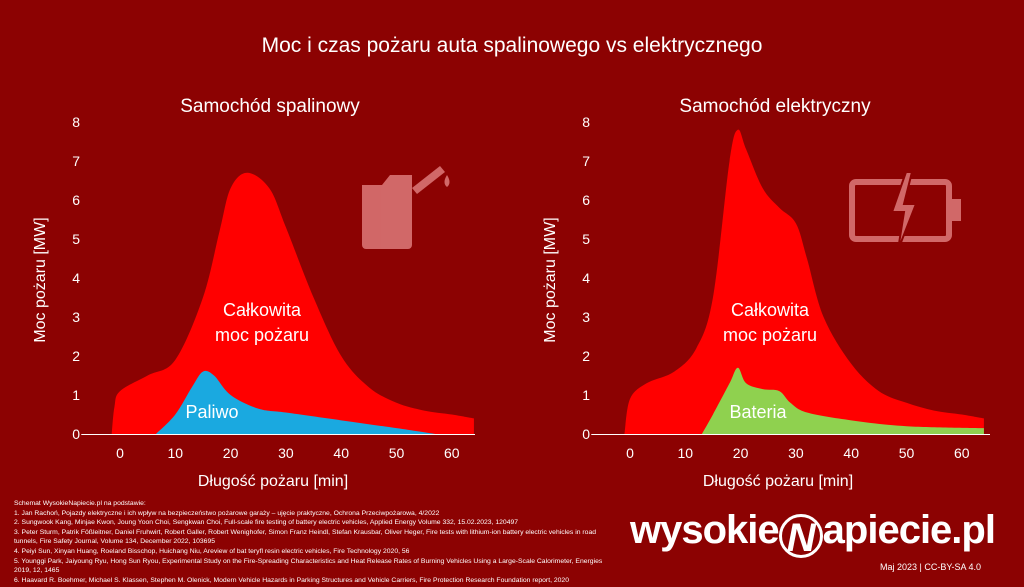 Image resolution: width=1024 pixels, height=587 pixels. What do you see at coordinates (447, 181) in the screenshot?
I see `fuel-drop` at bounding box center [447, 181].